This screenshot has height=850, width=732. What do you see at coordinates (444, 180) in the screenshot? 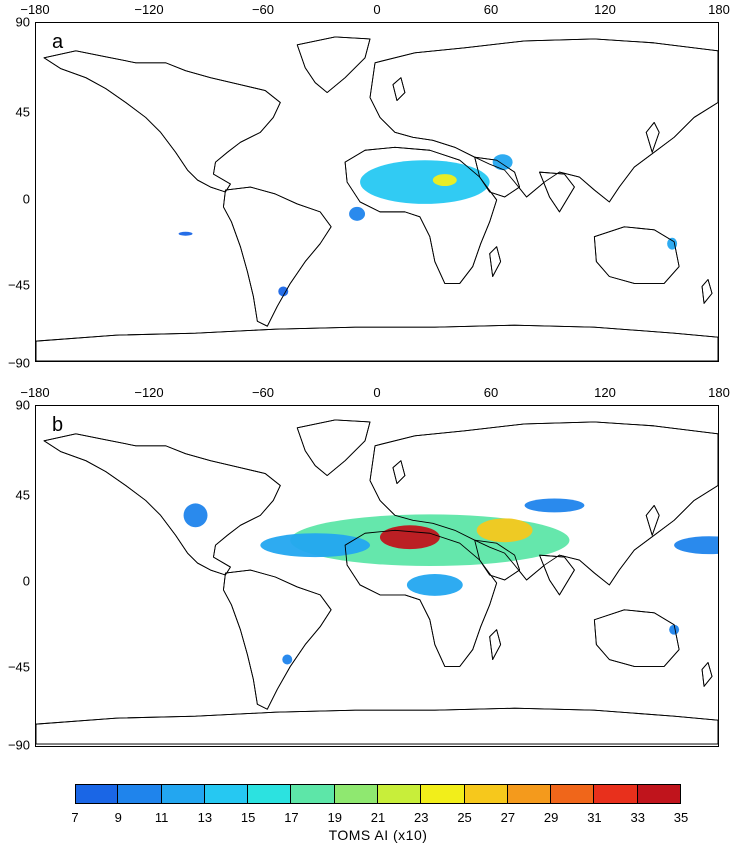
I see `aerosol-area-lake-chad-area` at bounding box center [444, 180].